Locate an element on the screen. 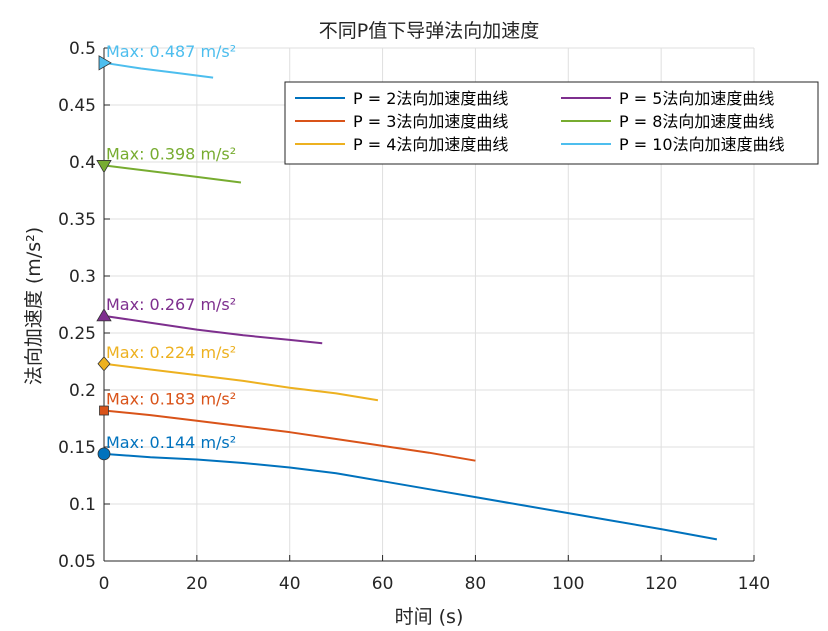 This screenshot has width=828, height=631. x-tick-label: 120 is located at coordinates (661, 584).